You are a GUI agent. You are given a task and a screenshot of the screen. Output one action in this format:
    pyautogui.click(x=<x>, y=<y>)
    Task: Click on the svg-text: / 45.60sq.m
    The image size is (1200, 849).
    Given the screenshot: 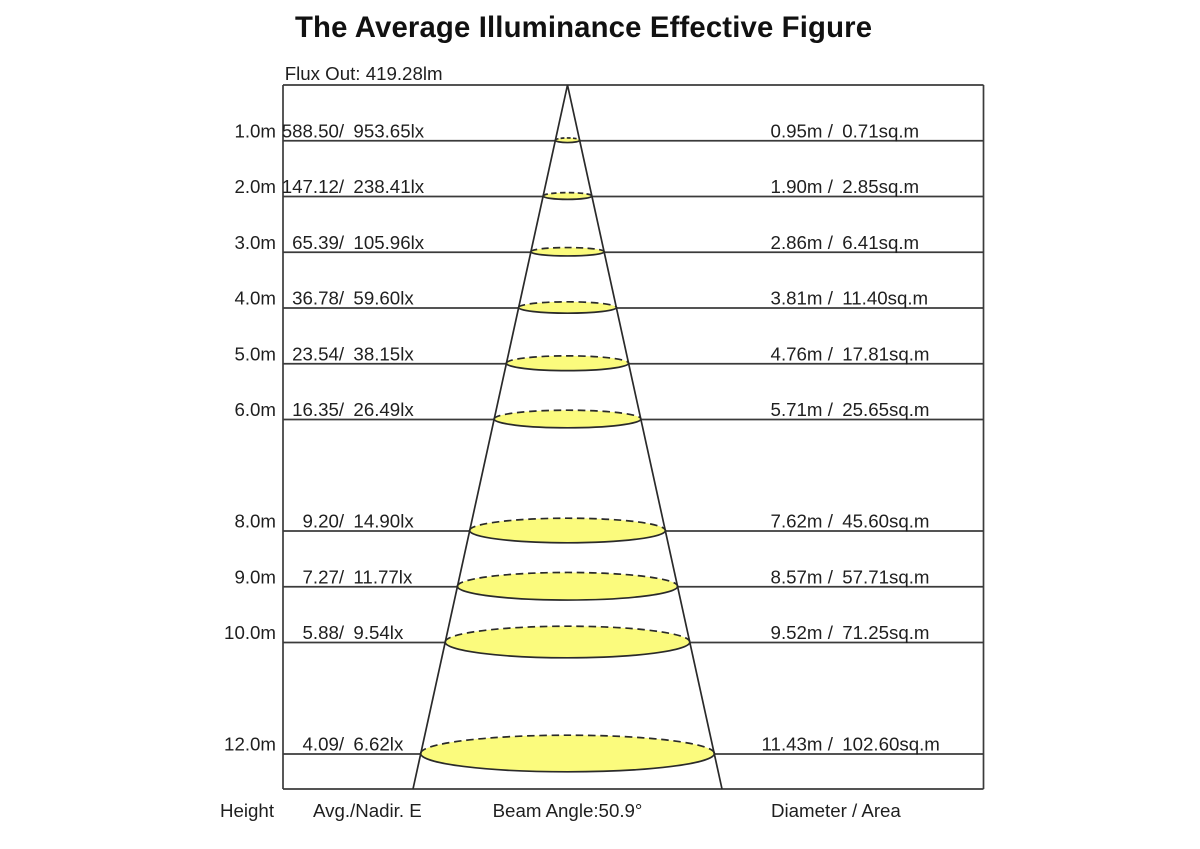 What is the action you would take?
    pyautogui.click(x=879, y=521)
    